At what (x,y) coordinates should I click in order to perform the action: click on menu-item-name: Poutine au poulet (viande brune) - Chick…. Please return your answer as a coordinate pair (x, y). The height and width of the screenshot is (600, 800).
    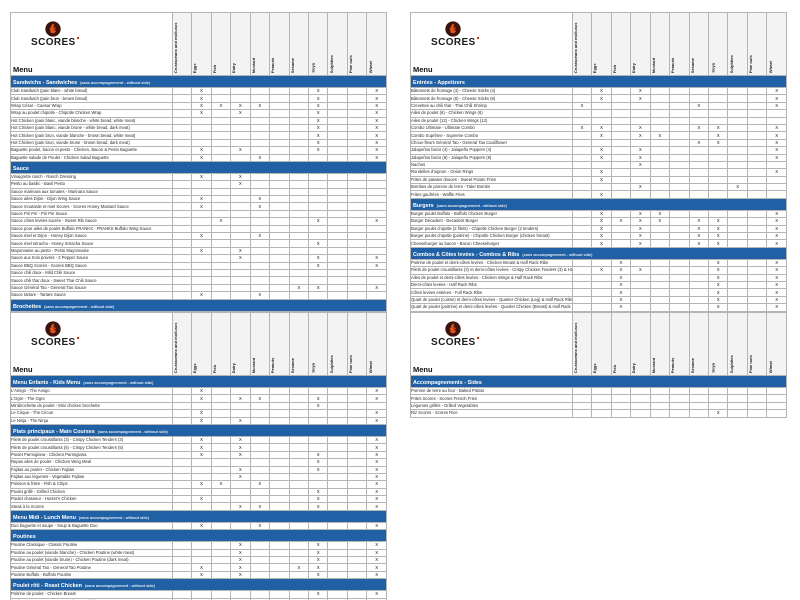
    Looking at the image, I should click on (91, 560).